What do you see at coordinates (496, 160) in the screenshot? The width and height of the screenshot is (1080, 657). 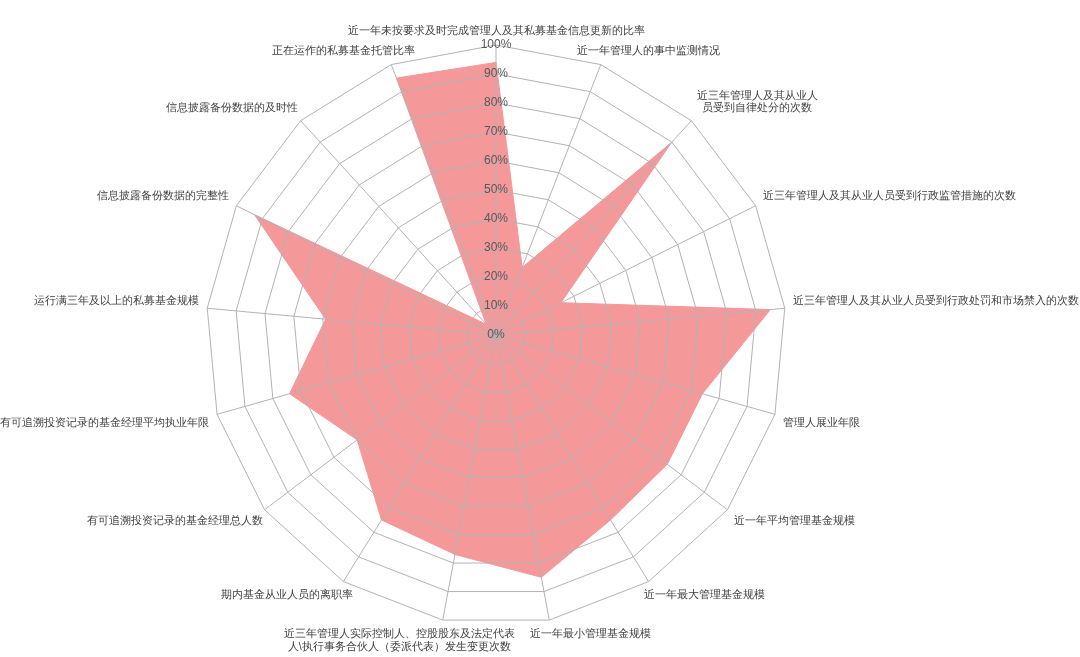 I see `y-tick-label: 60%` at bounding box center [496, 160].